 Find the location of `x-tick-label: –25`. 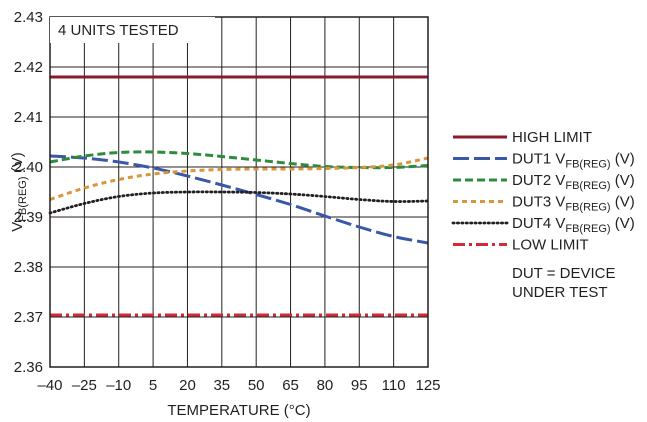

x-tick-label: –25 is located at coordinates (84, 385).